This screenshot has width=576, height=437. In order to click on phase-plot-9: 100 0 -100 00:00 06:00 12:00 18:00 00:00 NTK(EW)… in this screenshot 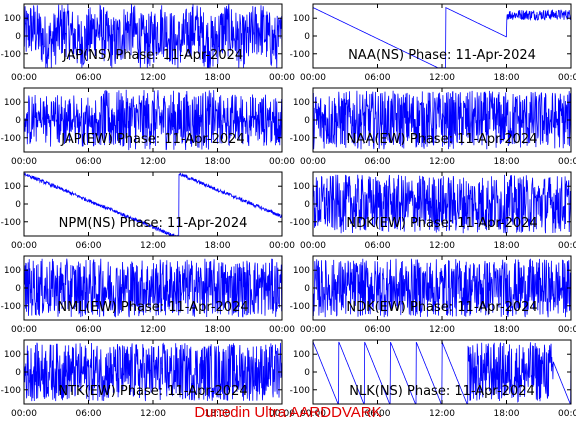, I will do `click(148, 379)`.